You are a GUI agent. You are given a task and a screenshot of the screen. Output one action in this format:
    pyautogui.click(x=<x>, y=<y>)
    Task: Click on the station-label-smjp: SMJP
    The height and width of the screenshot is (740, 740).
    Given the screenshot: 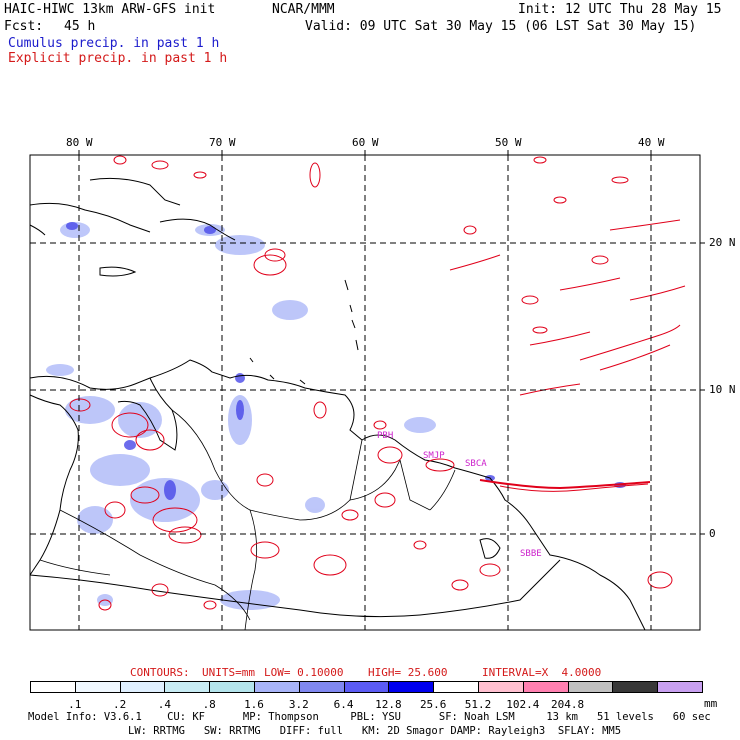 What is the action you would take?
    pyautogui.click(x=434, y=456)
    